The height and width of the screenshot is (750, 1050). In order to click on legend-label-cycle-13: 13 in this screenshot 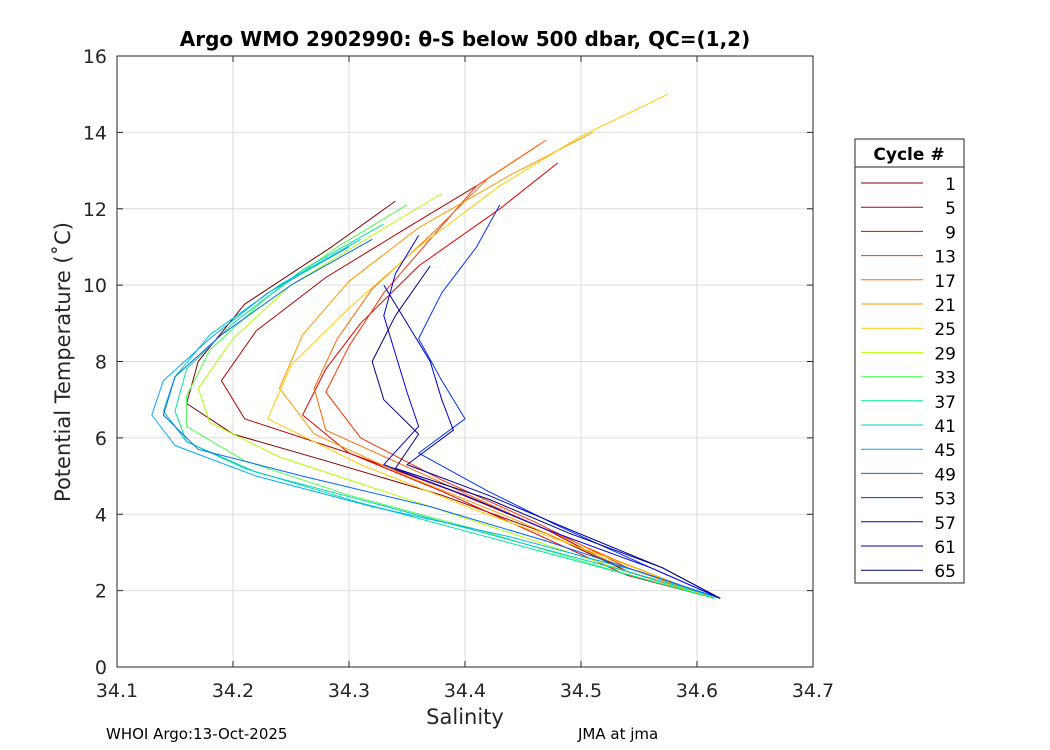, I will do `click(945, 258)`.